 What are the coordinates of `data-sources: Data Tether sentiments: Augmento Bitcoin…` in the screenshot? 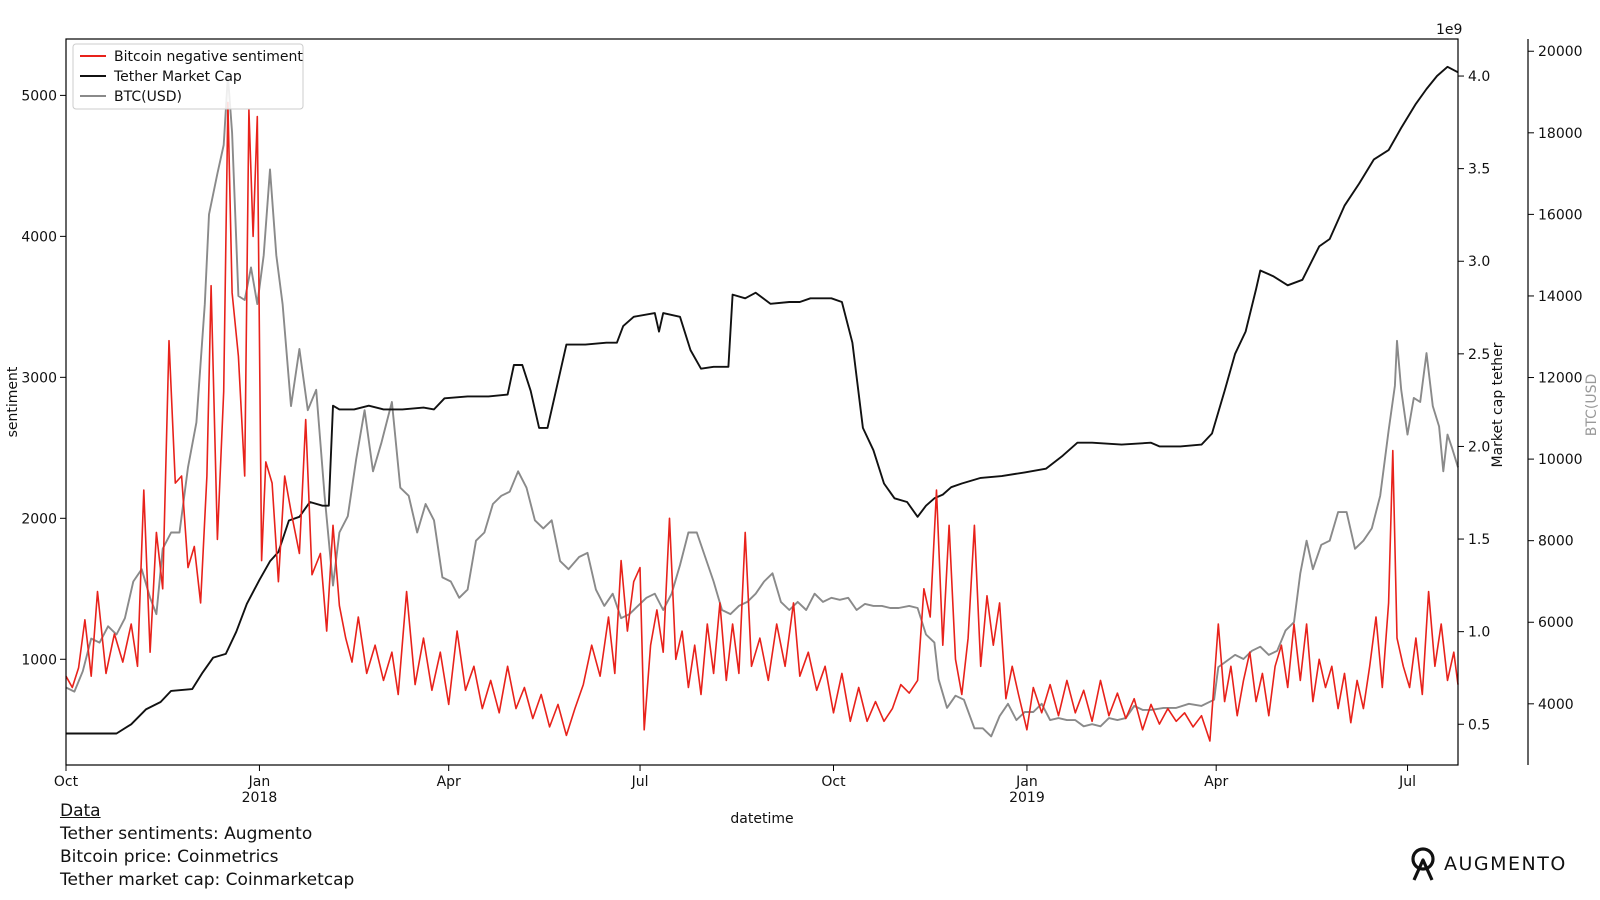 It's located at (207, 846).